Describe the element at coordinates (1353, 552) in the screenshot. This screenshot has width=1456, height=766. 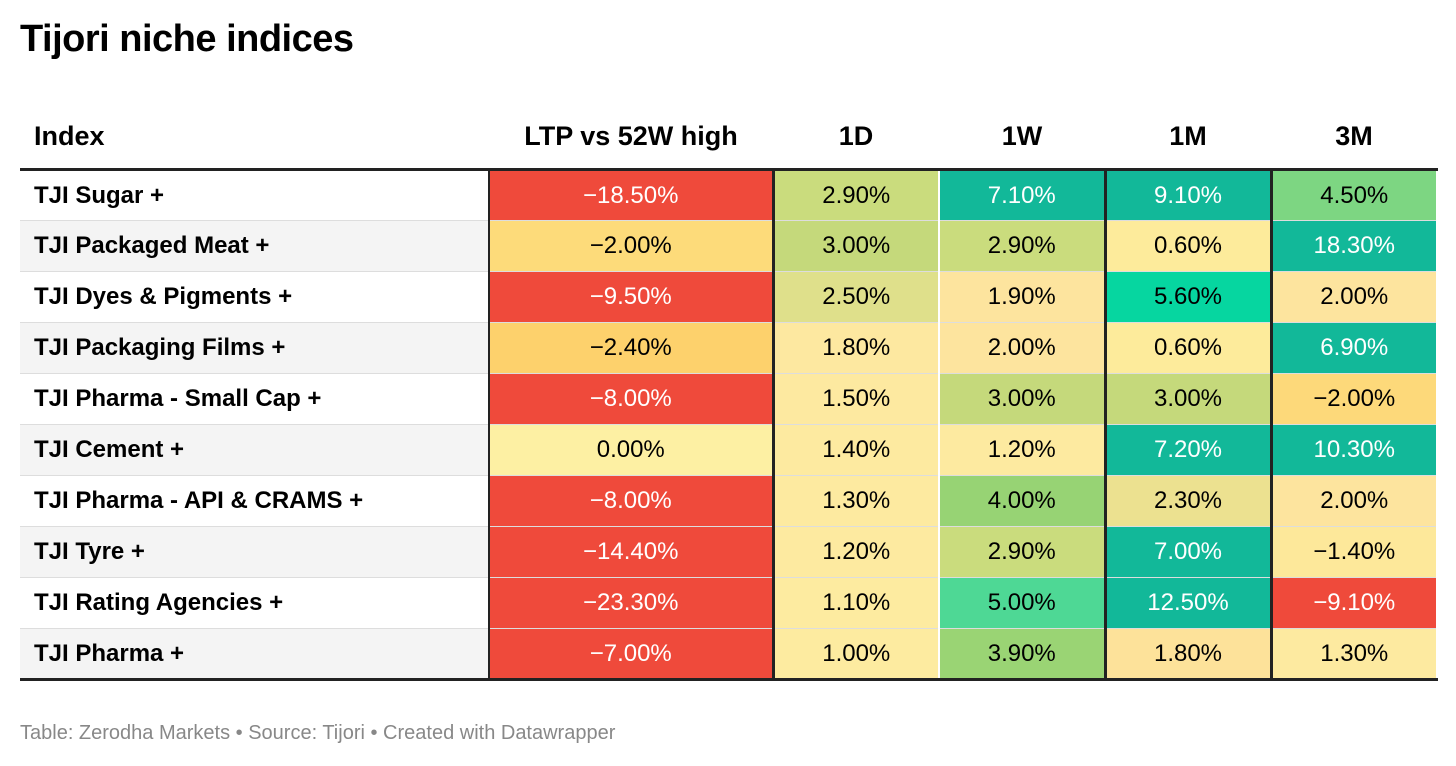
I see `cell-3m: −1.40%` at that location.